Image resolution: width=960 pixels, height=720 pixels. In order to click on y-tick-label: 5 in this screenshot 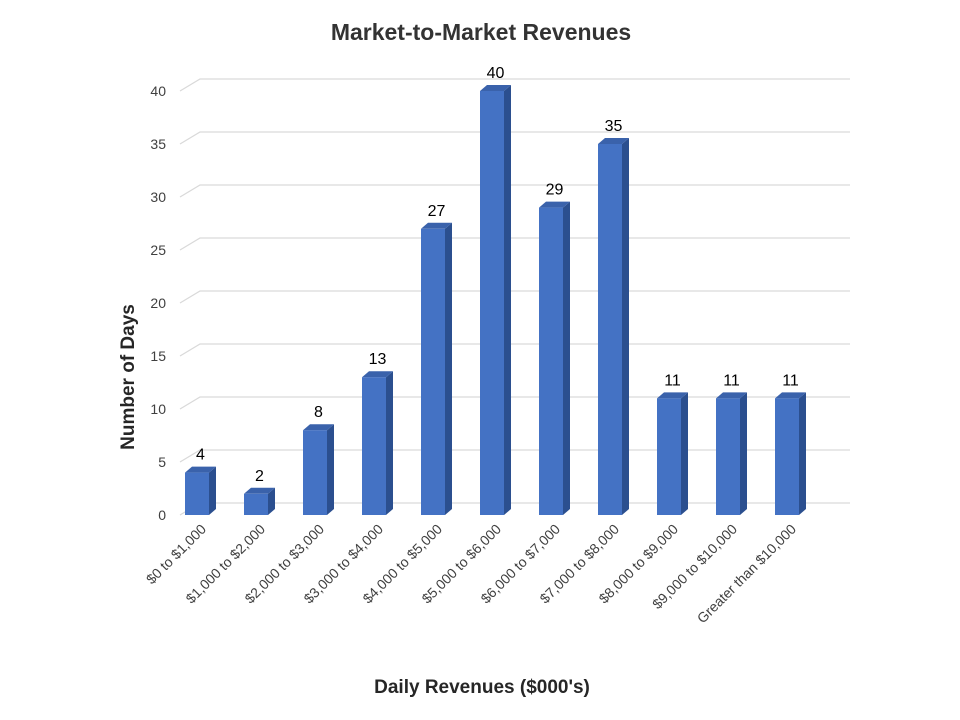, I will do `click(162, 462)`.